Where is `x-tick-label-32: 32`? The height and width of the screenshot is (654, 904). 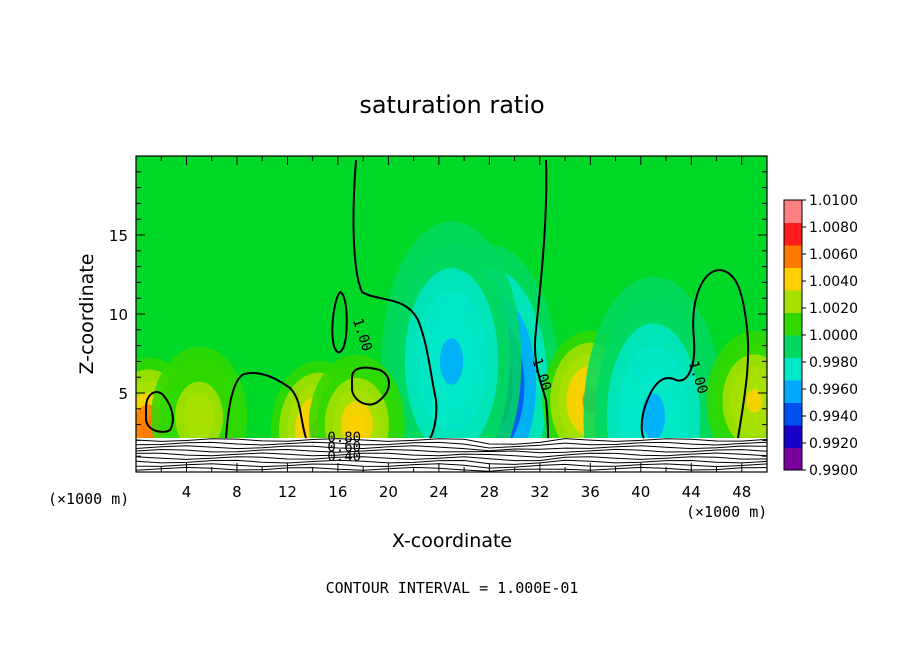 x-tick-label-32: 32 is located at coordinates (539, 492).